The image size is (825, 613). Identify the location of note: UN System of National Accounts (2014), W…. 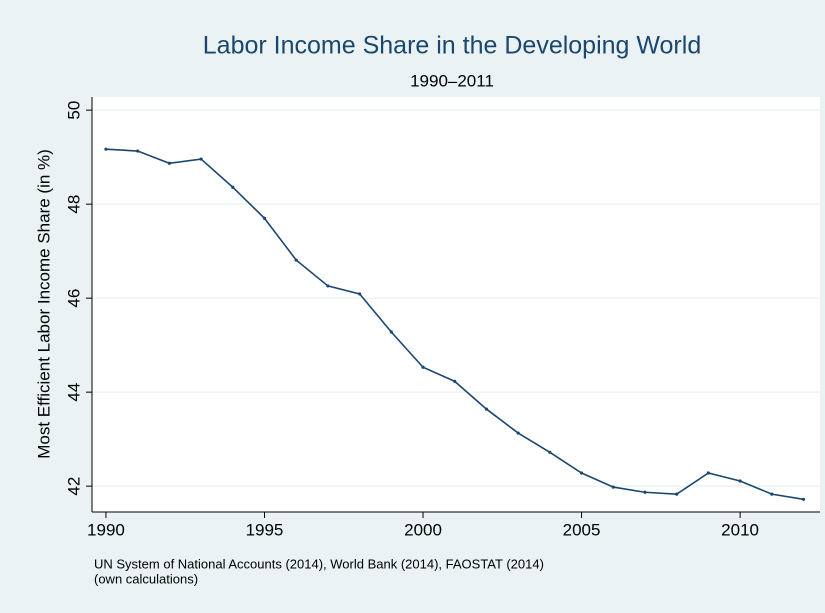
(319, 563).